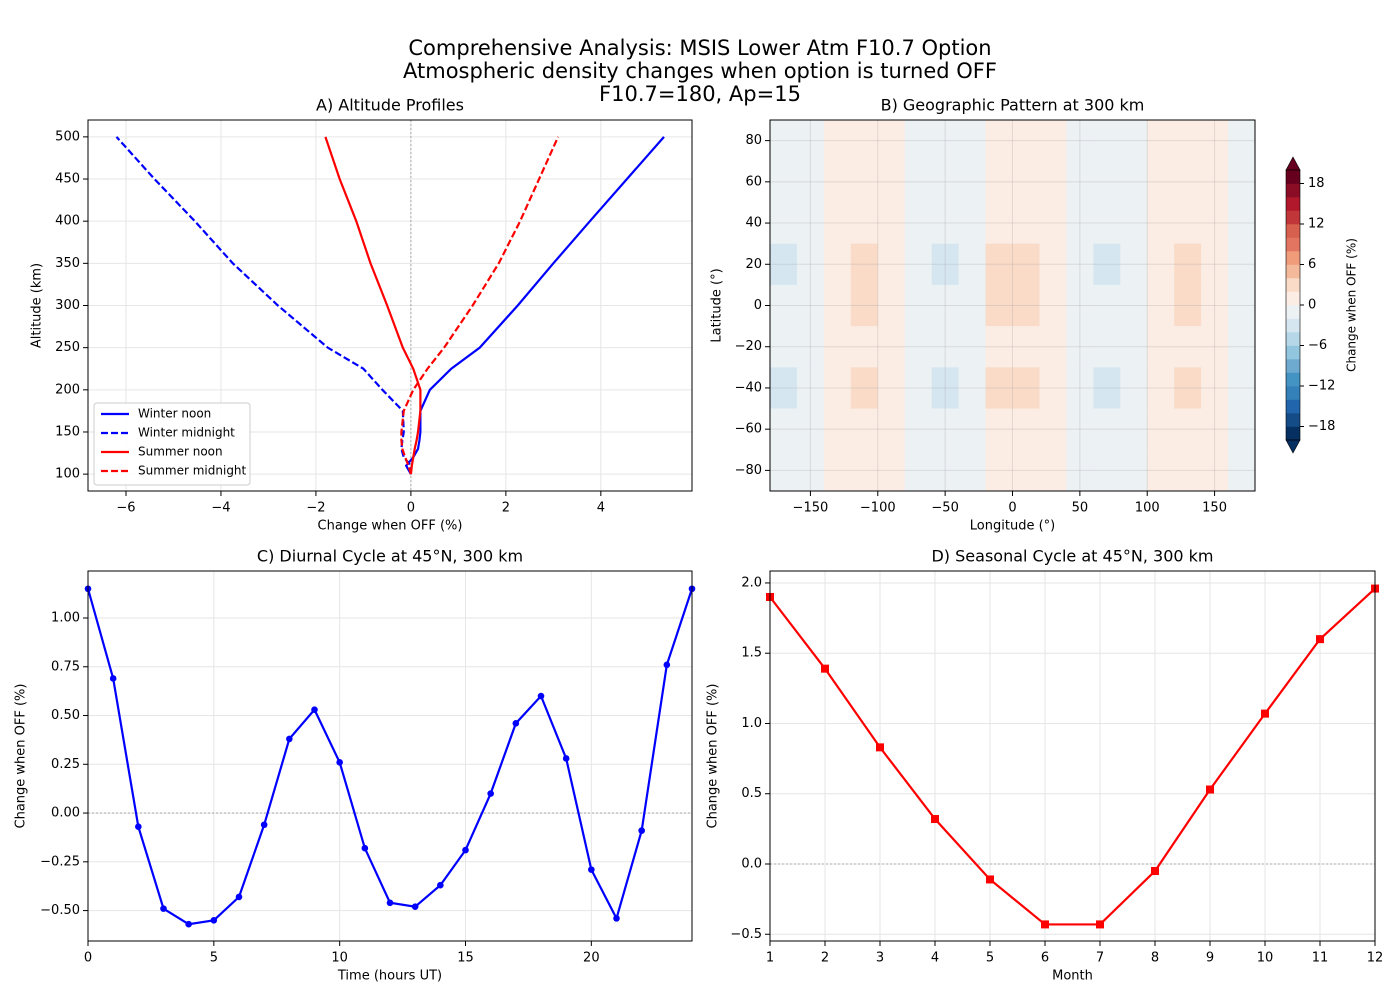 The width and height of the screenshot is (1400, 1000). Describe the element at coordinates (1312, 305) in the screenshot. I see `colorbar-tick-label: 0` at that location.